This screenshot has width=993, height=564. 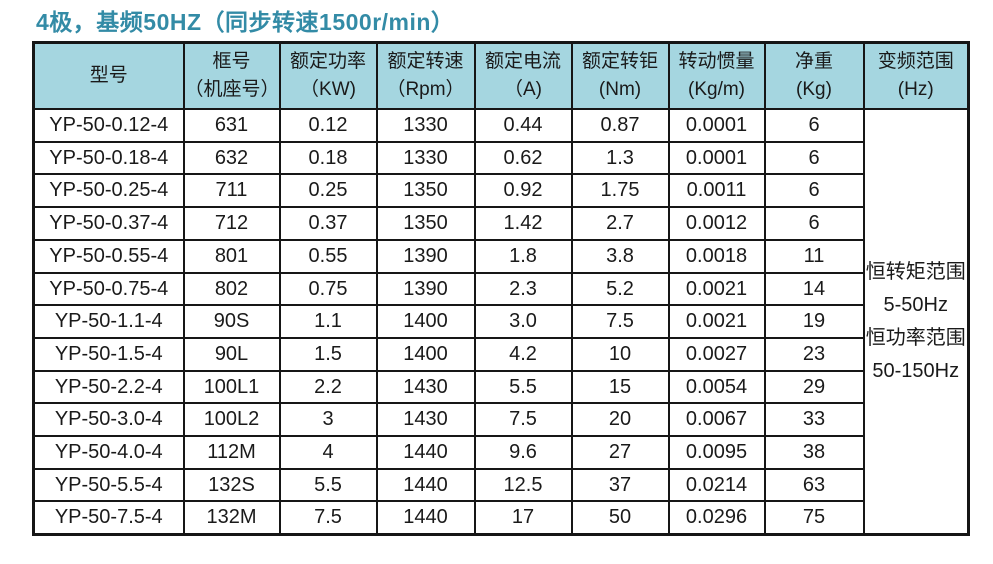 I want to click on cell-frequency-range-note: 恒转矩范围 5-50Hz 恒功率范围 50-150Hz, so click(x=916, y=322).